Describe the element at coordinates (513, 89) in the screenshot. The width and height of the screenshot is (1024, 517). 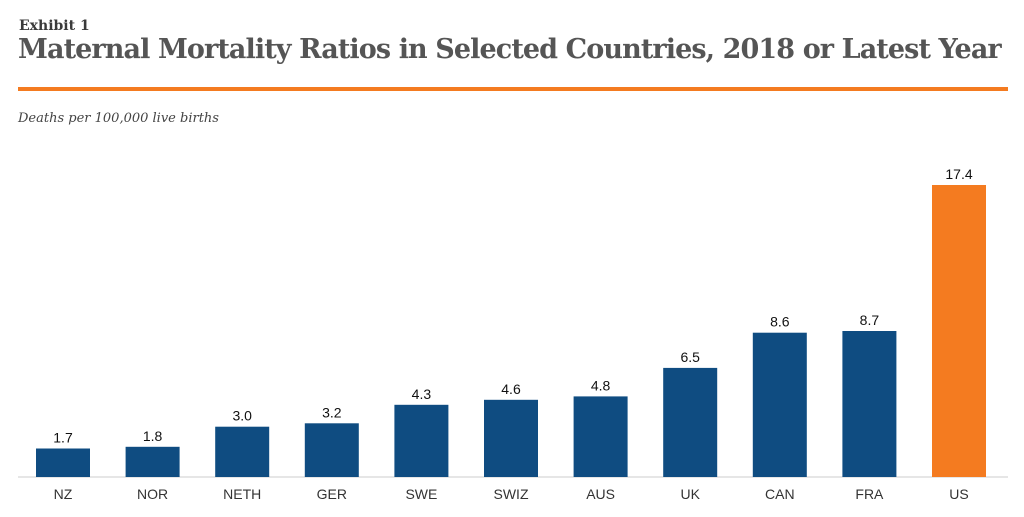
I see `title-divider` at that location.